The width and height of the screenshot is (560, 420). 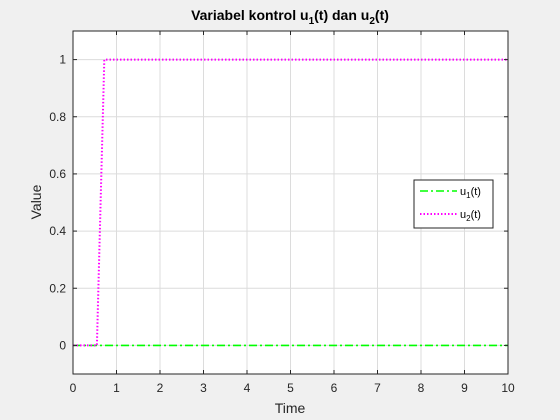 What do you see at coordinates (247, 388) in the screenshot?
I see `x-tick-label: 4` at bounding box center [247, 388].